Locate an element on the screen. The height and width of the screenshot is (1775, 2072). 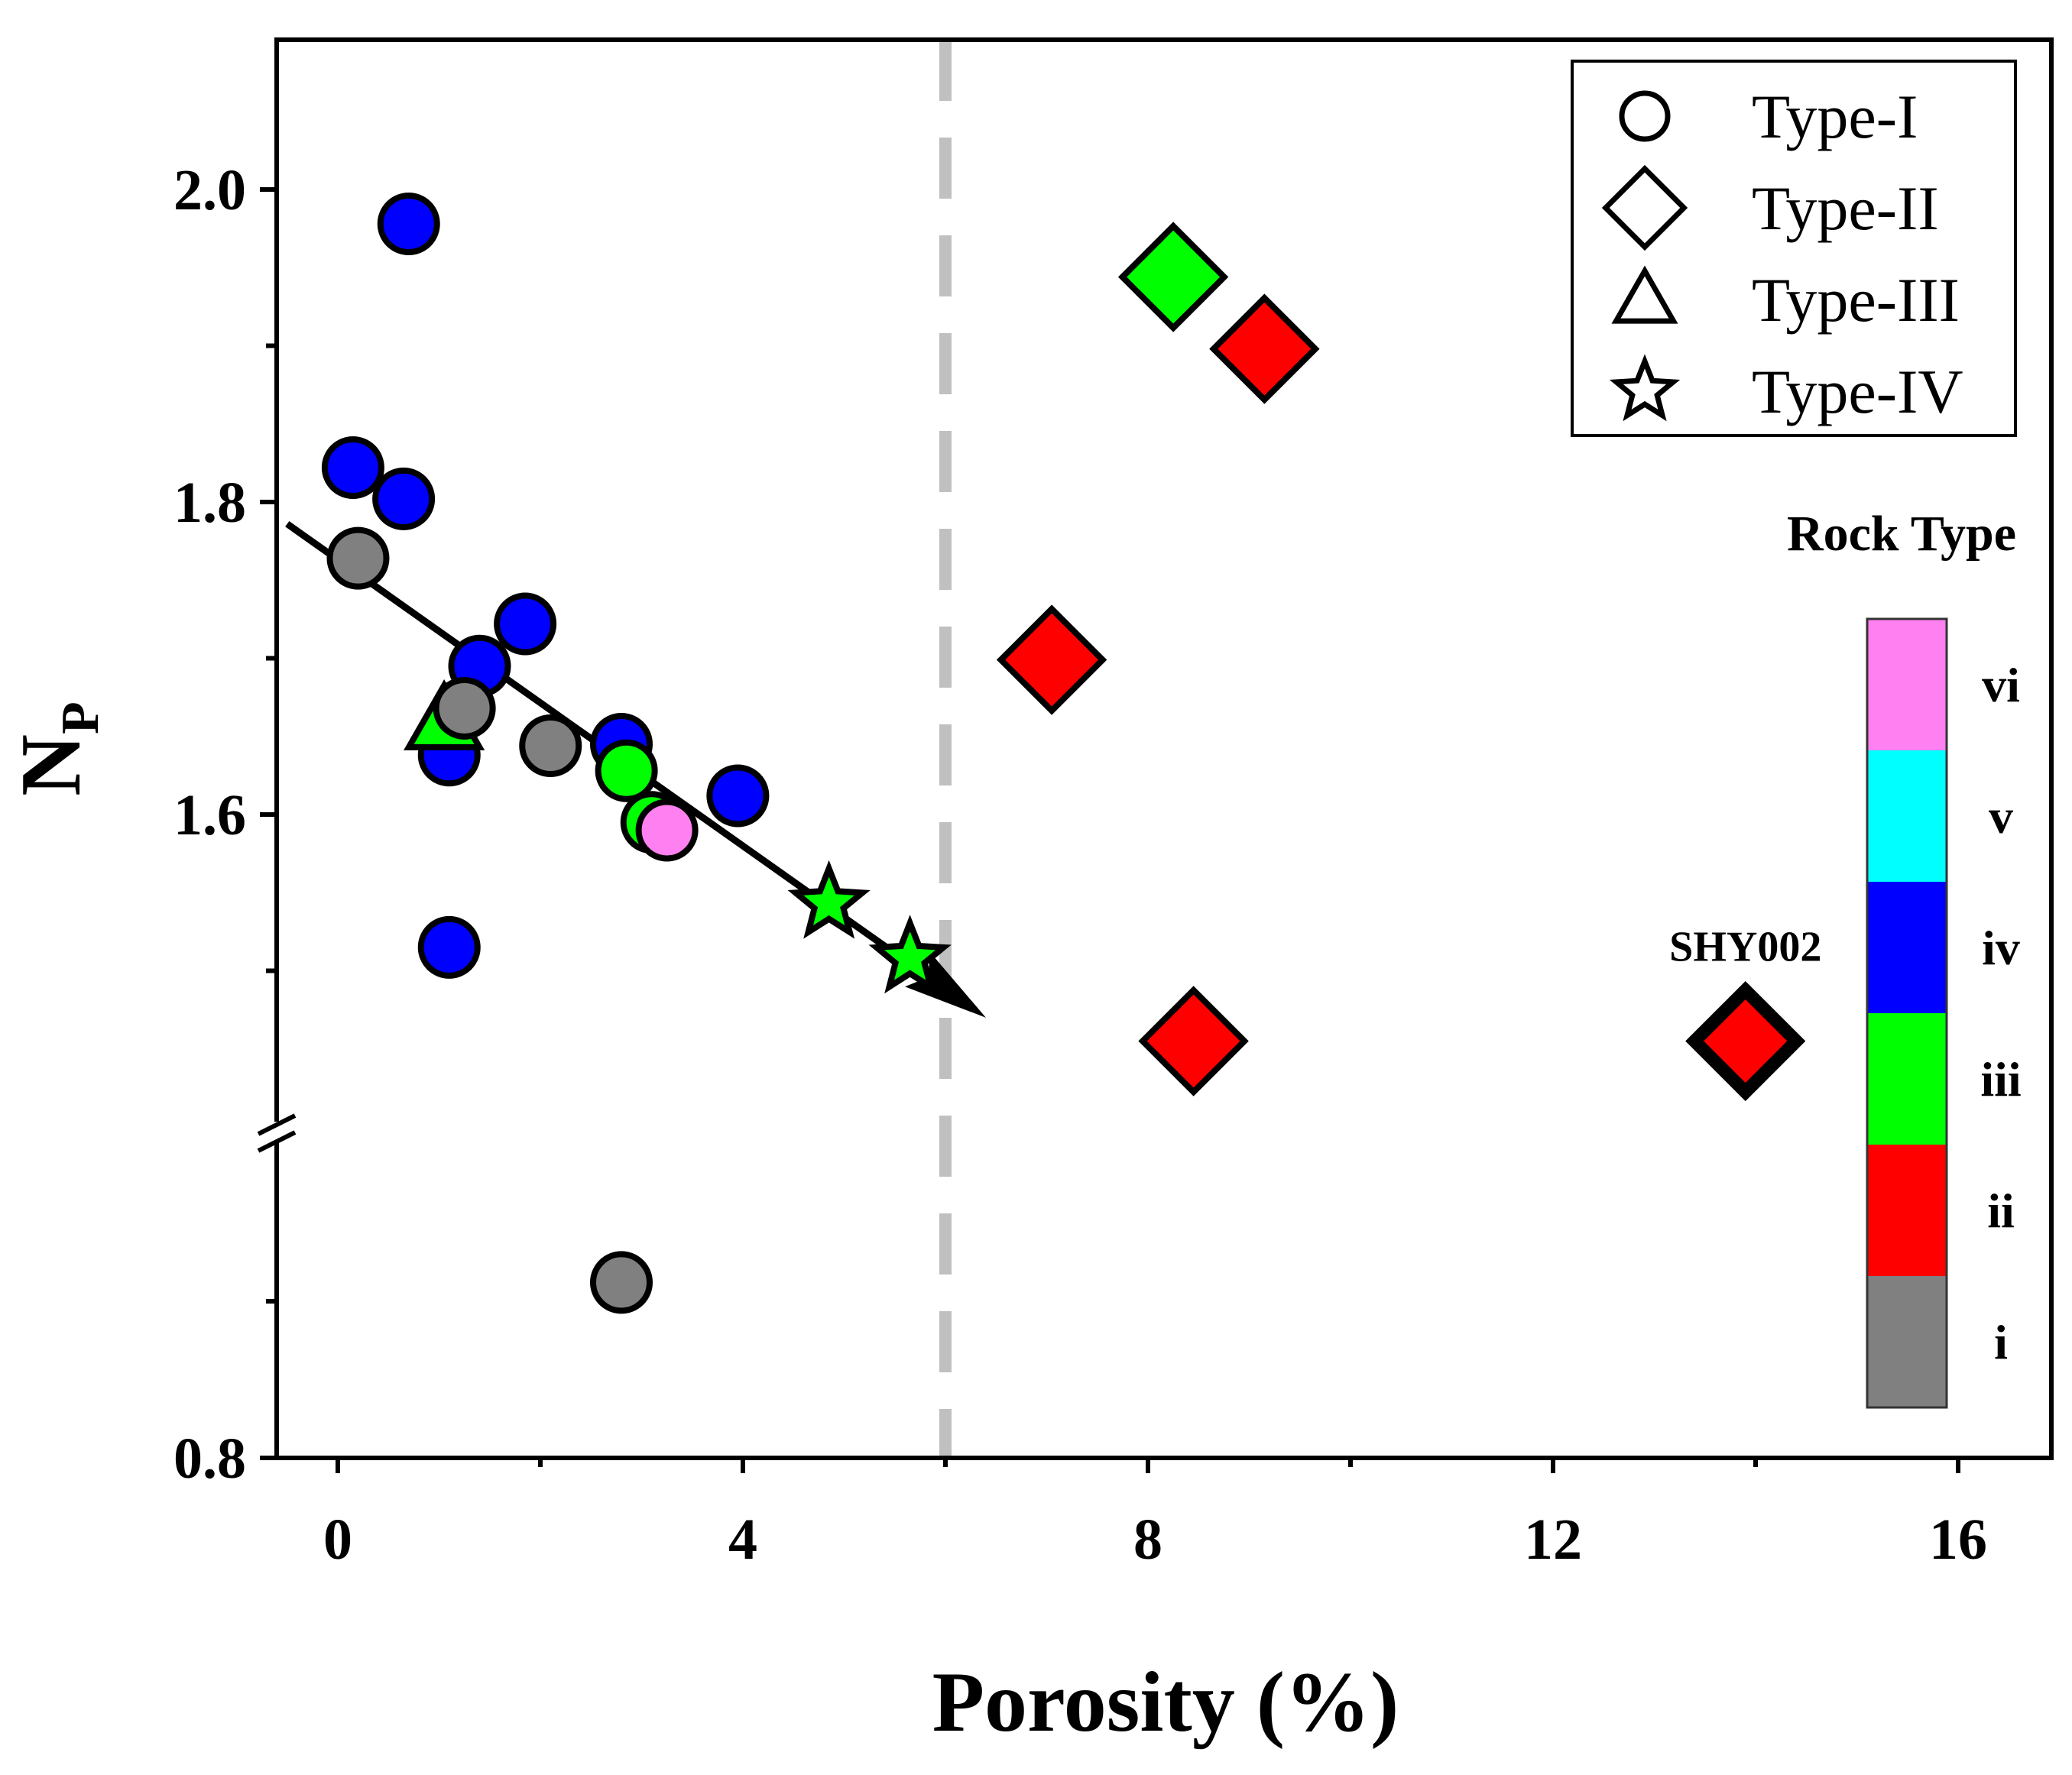
axis-break-marks is located at coordinates (277, 1133).